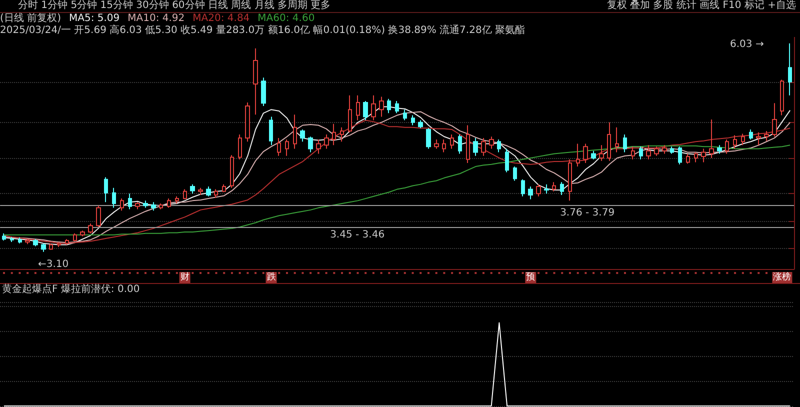 Image resolution: width=800 pixels, height=407 pixels. Describe the element at coordinates (30, 19) in the screenshot. I see `chart-title: (日线 前复权)` at that location.